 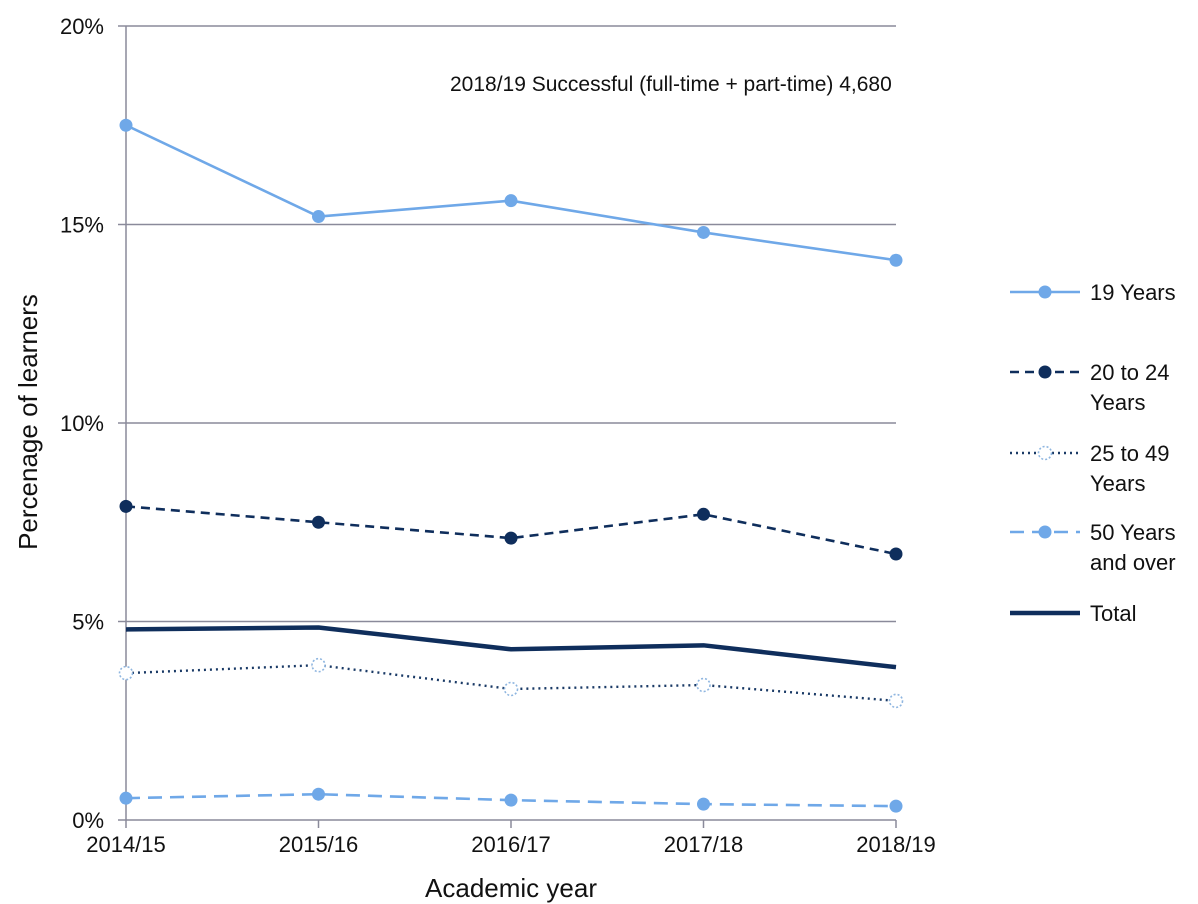 What do you see at coordinates (1090, 468) in the screenshot?
I see `legend-item-25-to-49-years: 25 to 49 Years` at bounding box center [1090, 468].